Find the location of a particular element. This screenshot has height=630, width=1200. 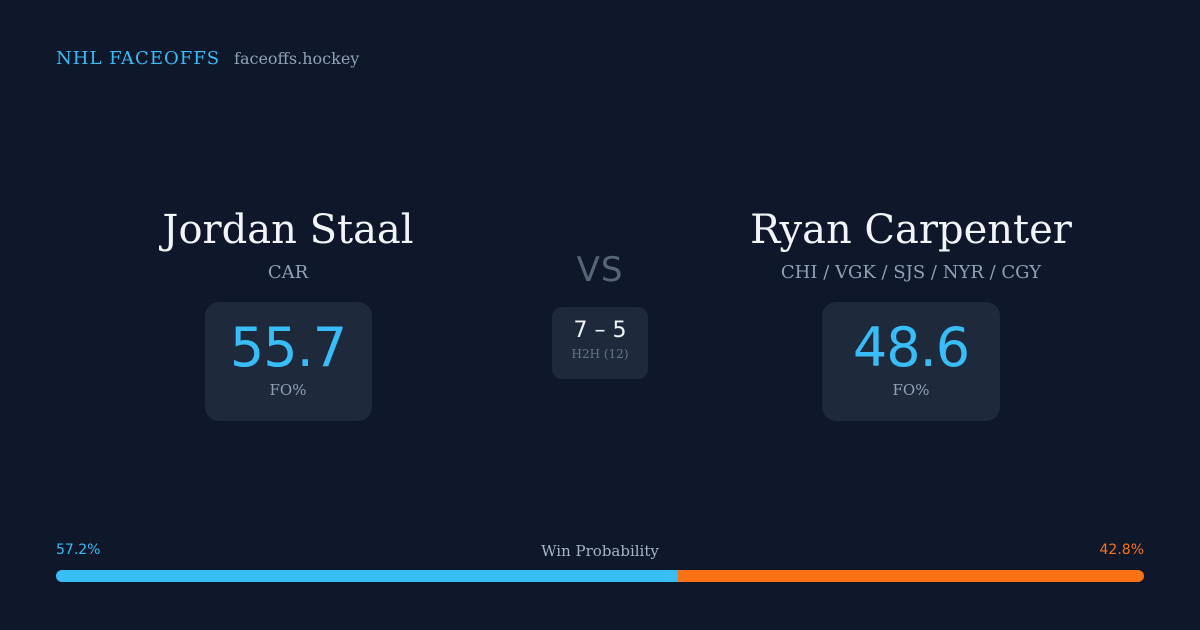

player-team-left: CAR is located at coordinates (288, 272).